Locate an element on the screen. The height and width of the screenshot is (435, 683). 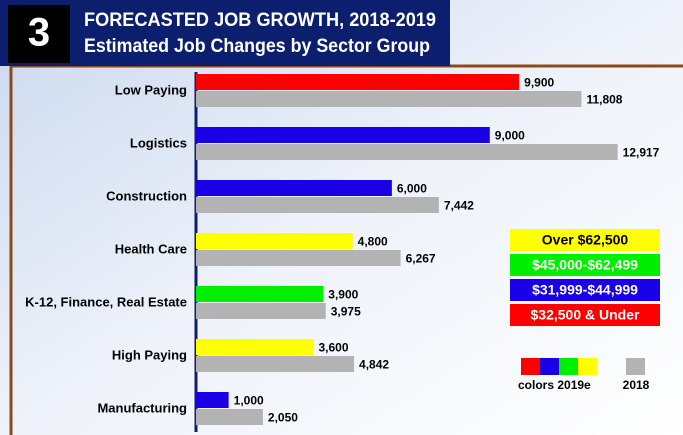
value-label: 4,842 is located at coordinates (374, 365).